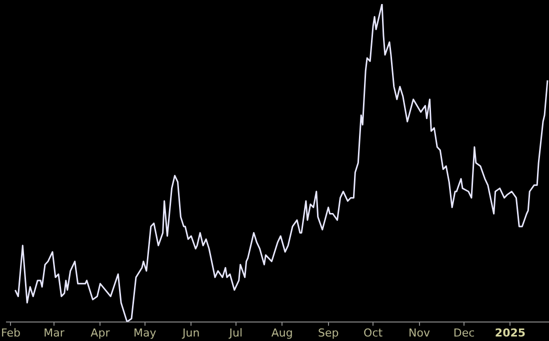 The image size is (549, 341). What do you see at coordinates (54, 333) in the screenshot?
I see `x-tick-label: Mar` at bounding box center [54, 333].